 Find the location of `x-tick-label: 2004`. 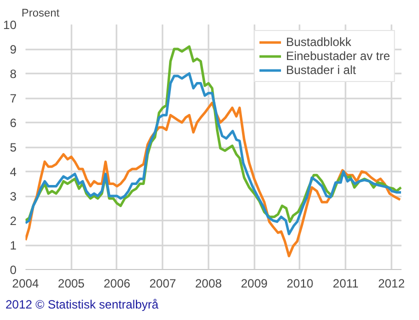

x-tick-label: 2004 is located at coordinates (26, 283).